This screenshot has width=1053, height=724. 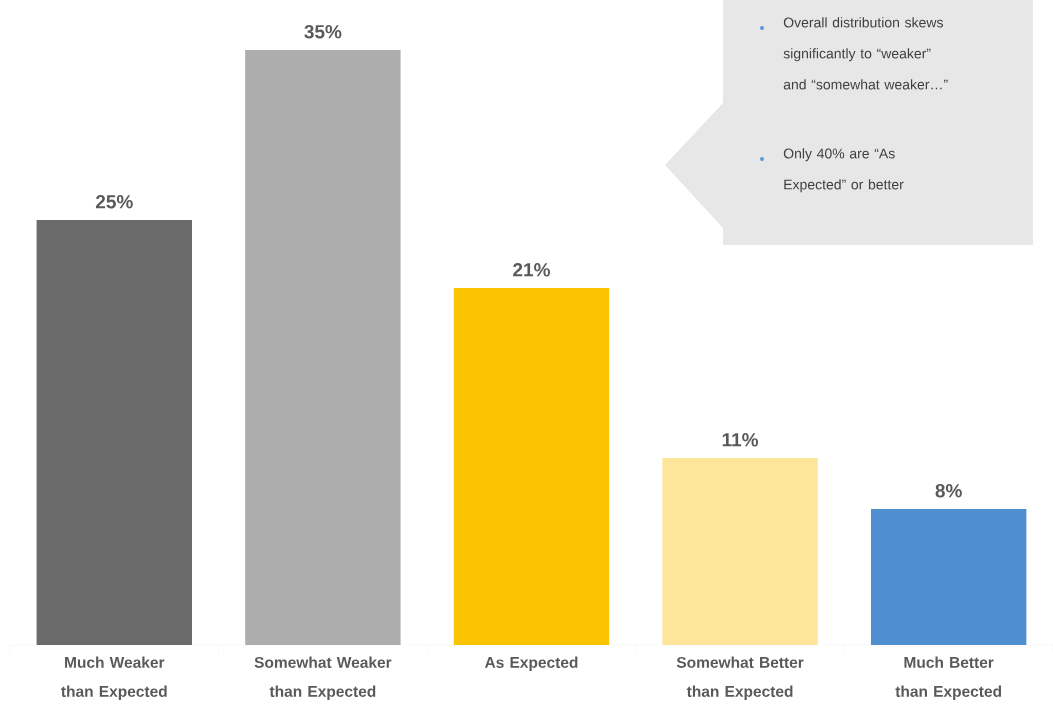 I want to click on data-label: 11%, so click(x=740, y=440).